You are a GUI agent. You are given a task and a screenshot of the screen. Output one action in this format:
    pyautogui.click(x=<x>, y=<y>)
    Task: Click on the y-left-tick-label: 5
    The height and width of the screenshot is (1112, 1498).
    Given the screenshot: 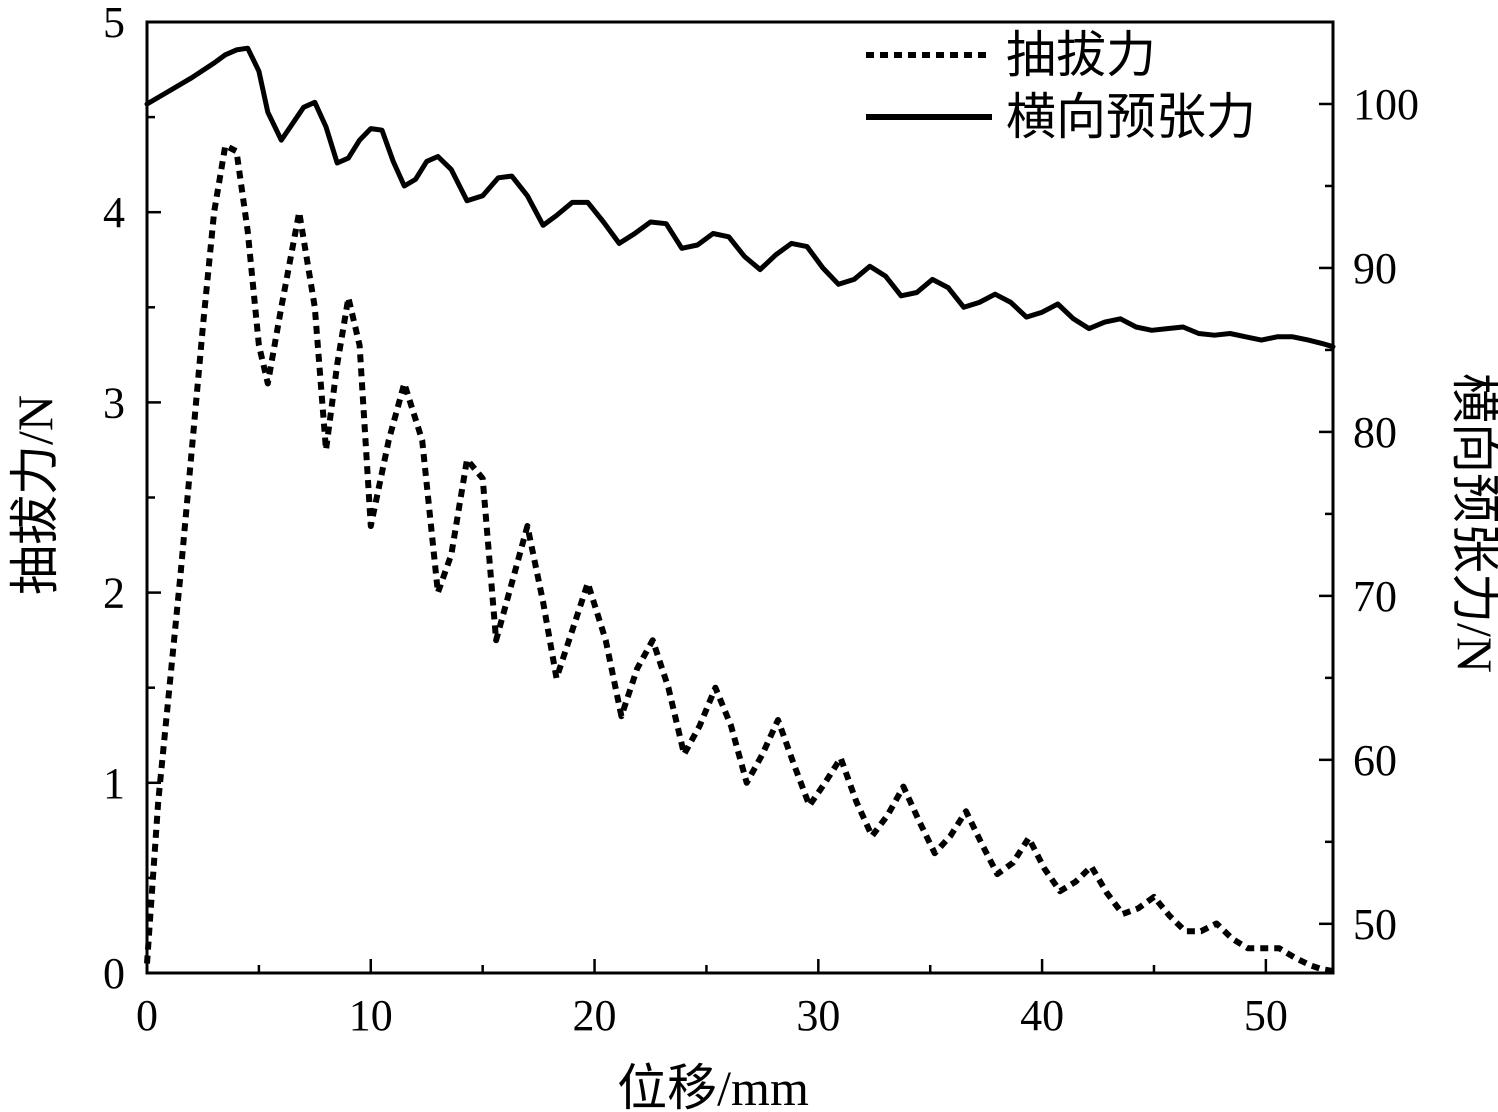 What is the action you would take?
    pyautogui.click(x=114, y=23)
    